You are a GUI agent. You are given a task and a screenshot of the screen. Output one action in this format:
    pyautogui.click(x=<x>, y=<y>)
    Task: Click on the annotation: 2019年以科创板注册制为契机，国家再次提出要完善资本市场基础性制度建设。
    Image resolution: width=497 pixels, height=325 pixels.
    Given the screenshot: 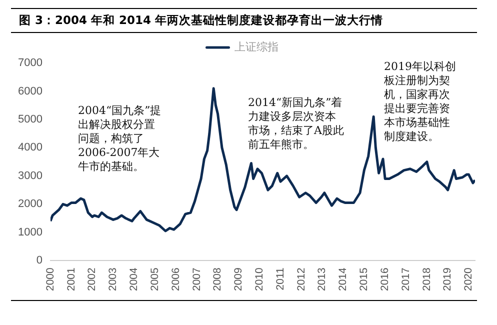 What is the action you would take?
    pyautogui.click(x=420, y=102)
    